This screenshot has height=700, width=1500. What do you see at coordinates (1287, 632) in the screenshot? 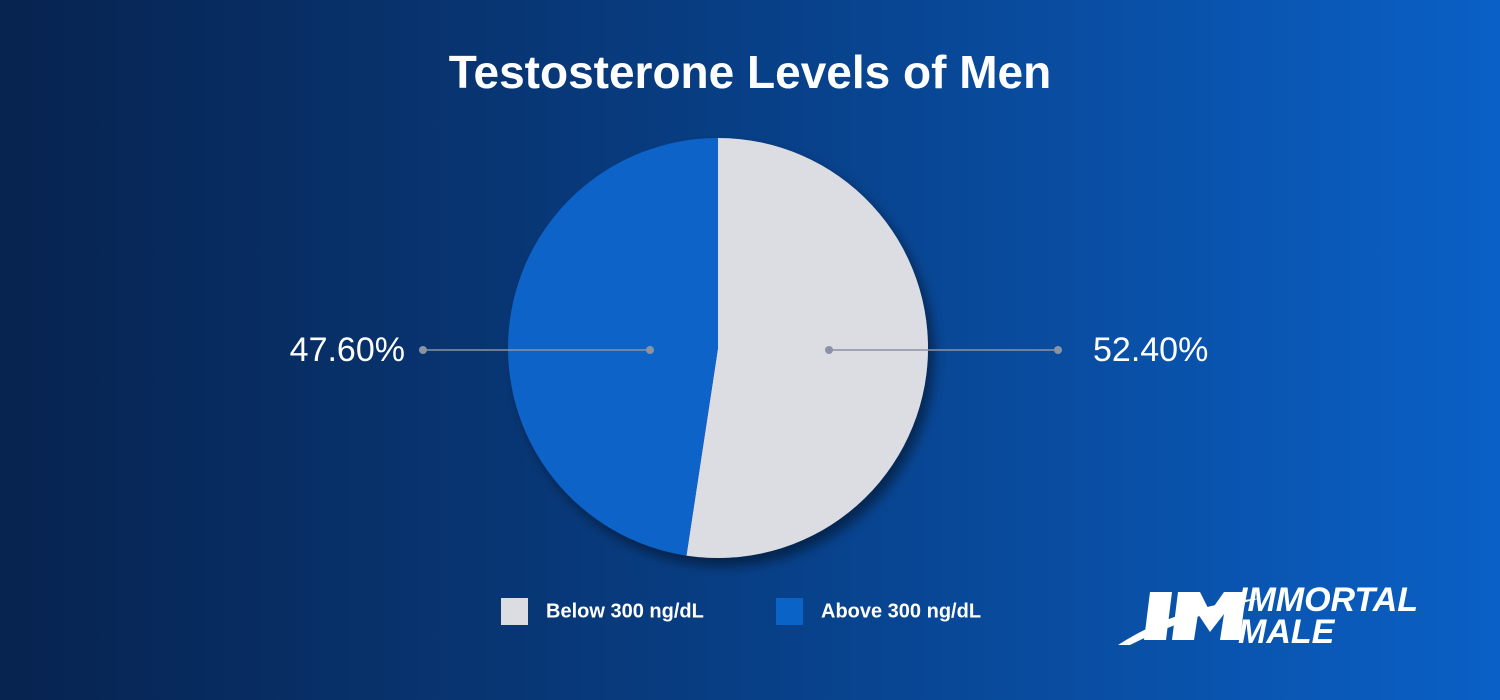
I see `logo-text: MALE` at bounding box center [1287, 632].